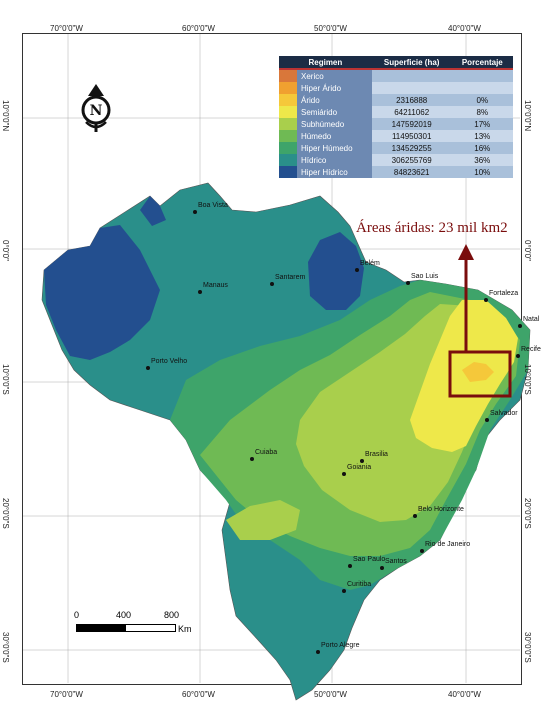  Describe the element at coordinates (464, 694) in the screenshot. I see `coord-bottom-40w: 40°0'0"W` at that location.